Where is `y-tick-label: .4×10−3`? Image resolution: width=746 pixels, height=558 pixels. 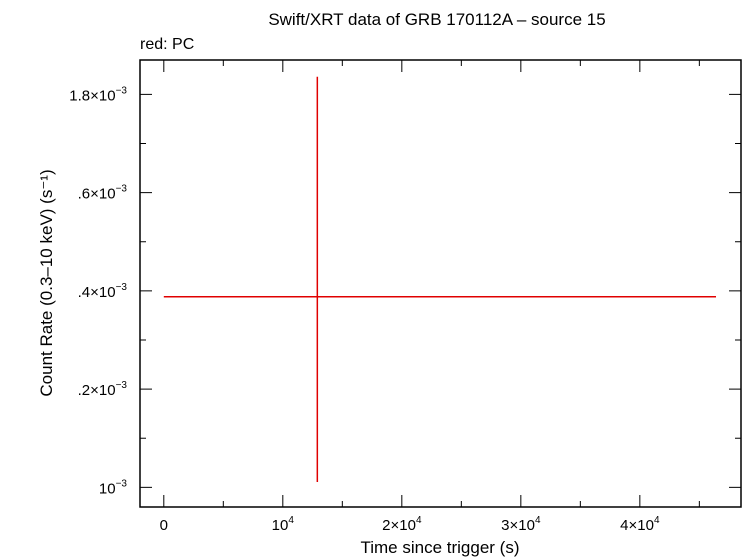
y-tick-label: .4×10−3 is located at coordinates (103, 291).